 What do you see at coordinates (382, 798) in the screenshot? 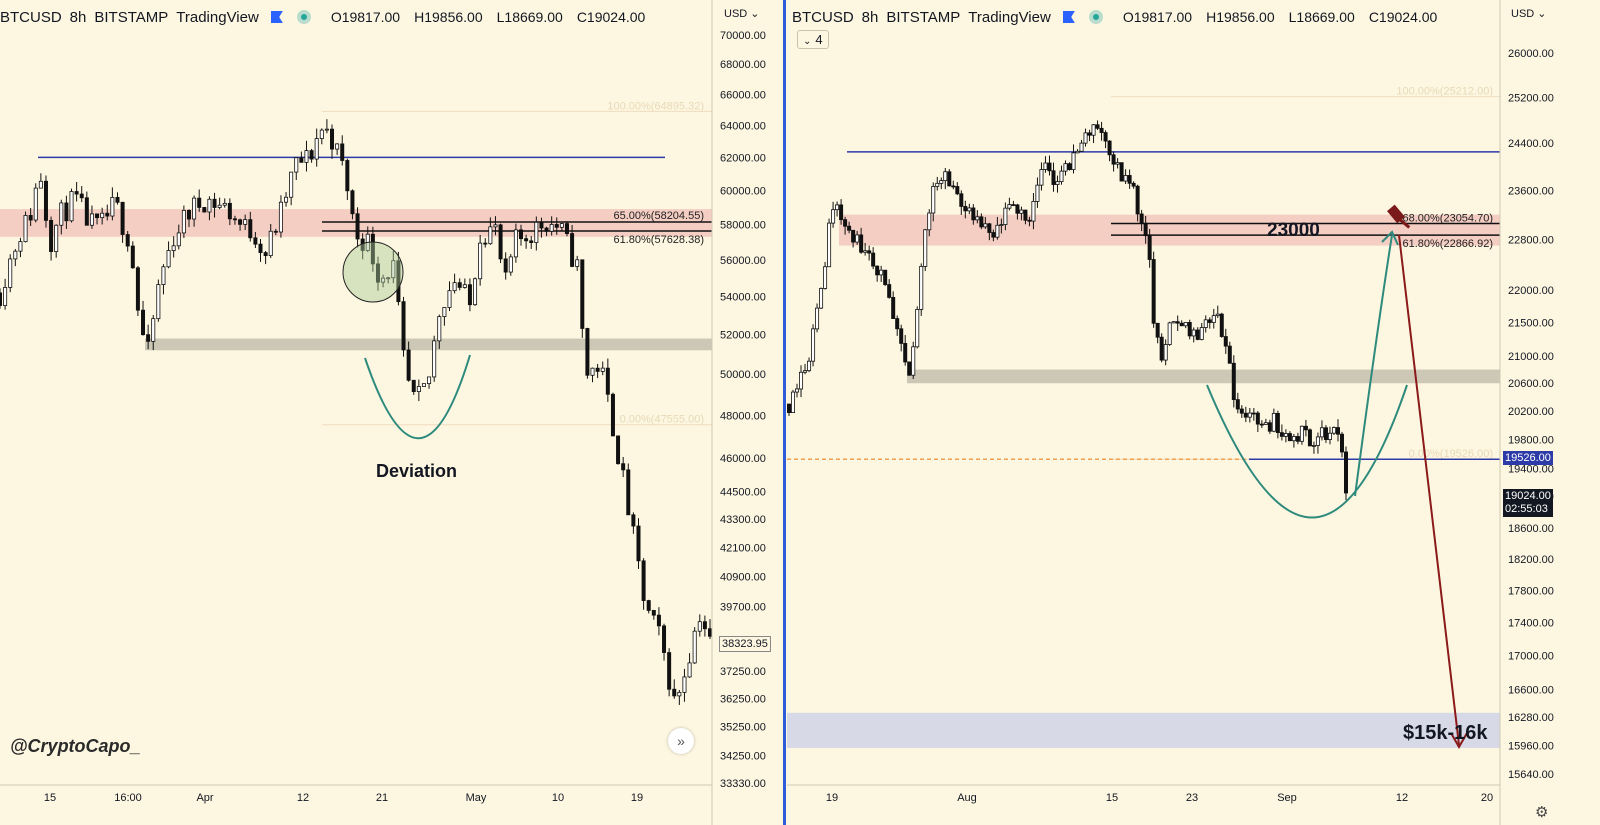
I see `x-axis-tick-label: 21` at bounding box center [382, 798].